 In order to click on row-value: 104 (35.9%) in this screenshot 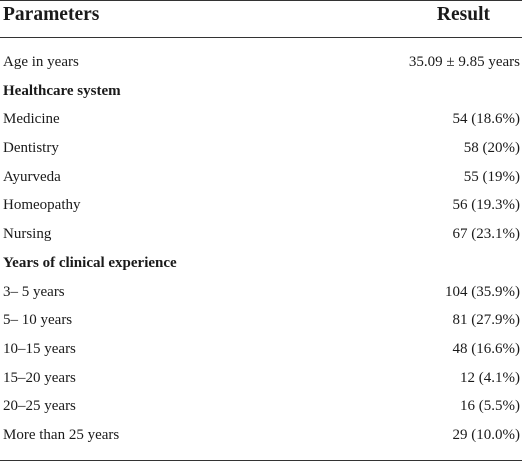, I will do `click(482, 291)`.